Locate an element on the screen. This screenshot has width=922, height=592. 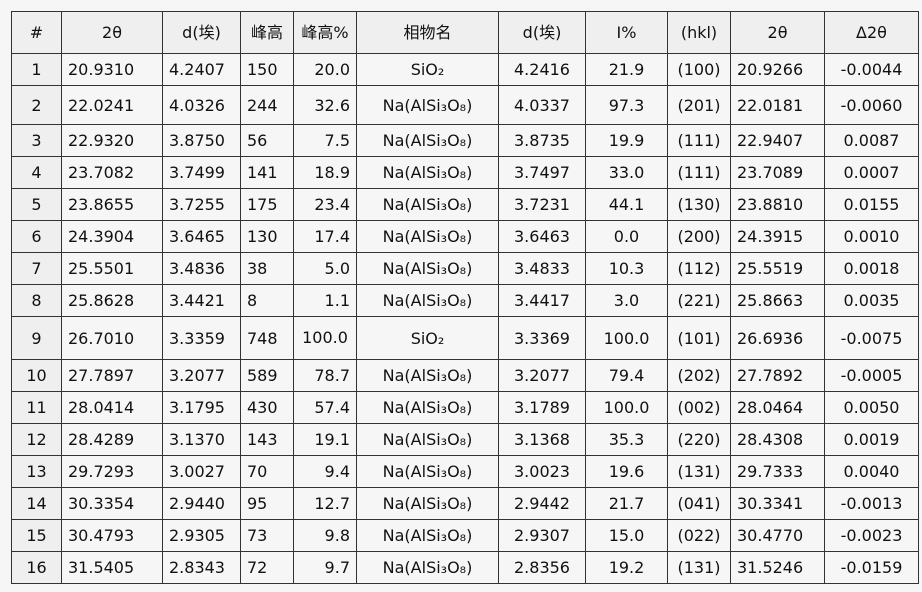
cell-ref-two-theta: 30.4770 is located at coordinates (777, 535).